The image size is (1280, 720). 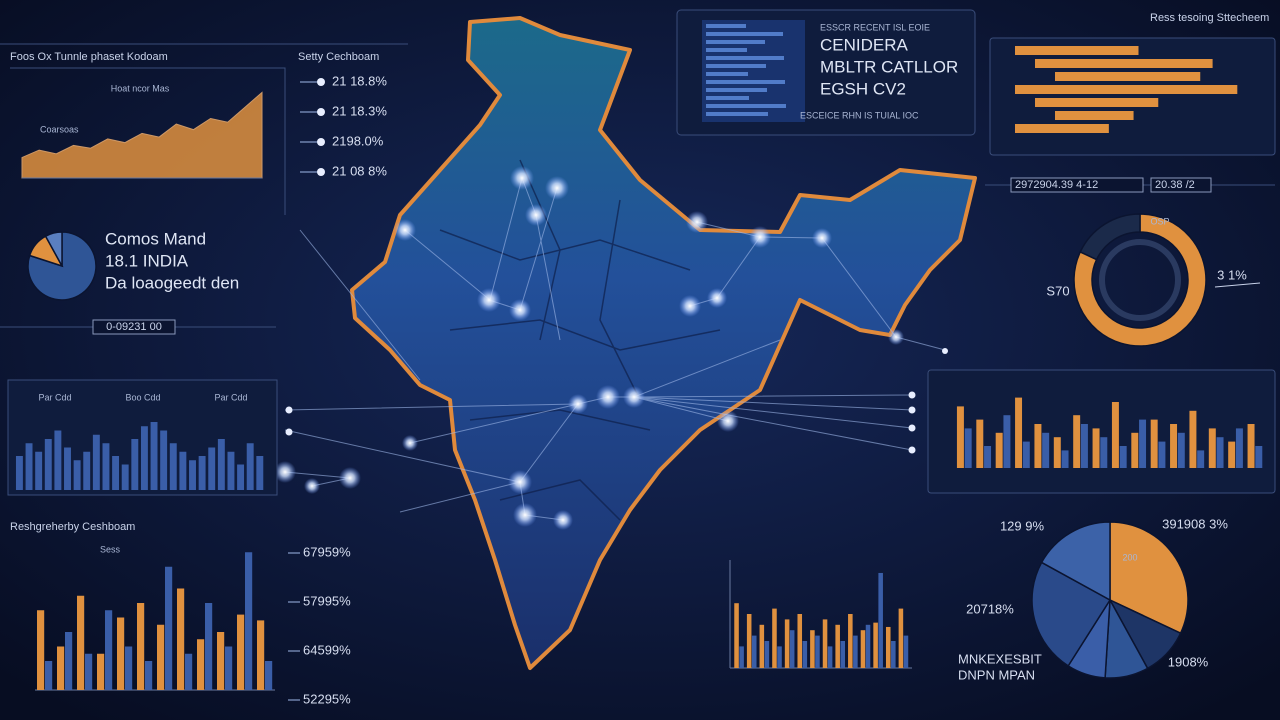 What do you see at coordinates (327, 649) in the screenshot?
I see `stat-value: 64599%` at bounding box center [327, 649].